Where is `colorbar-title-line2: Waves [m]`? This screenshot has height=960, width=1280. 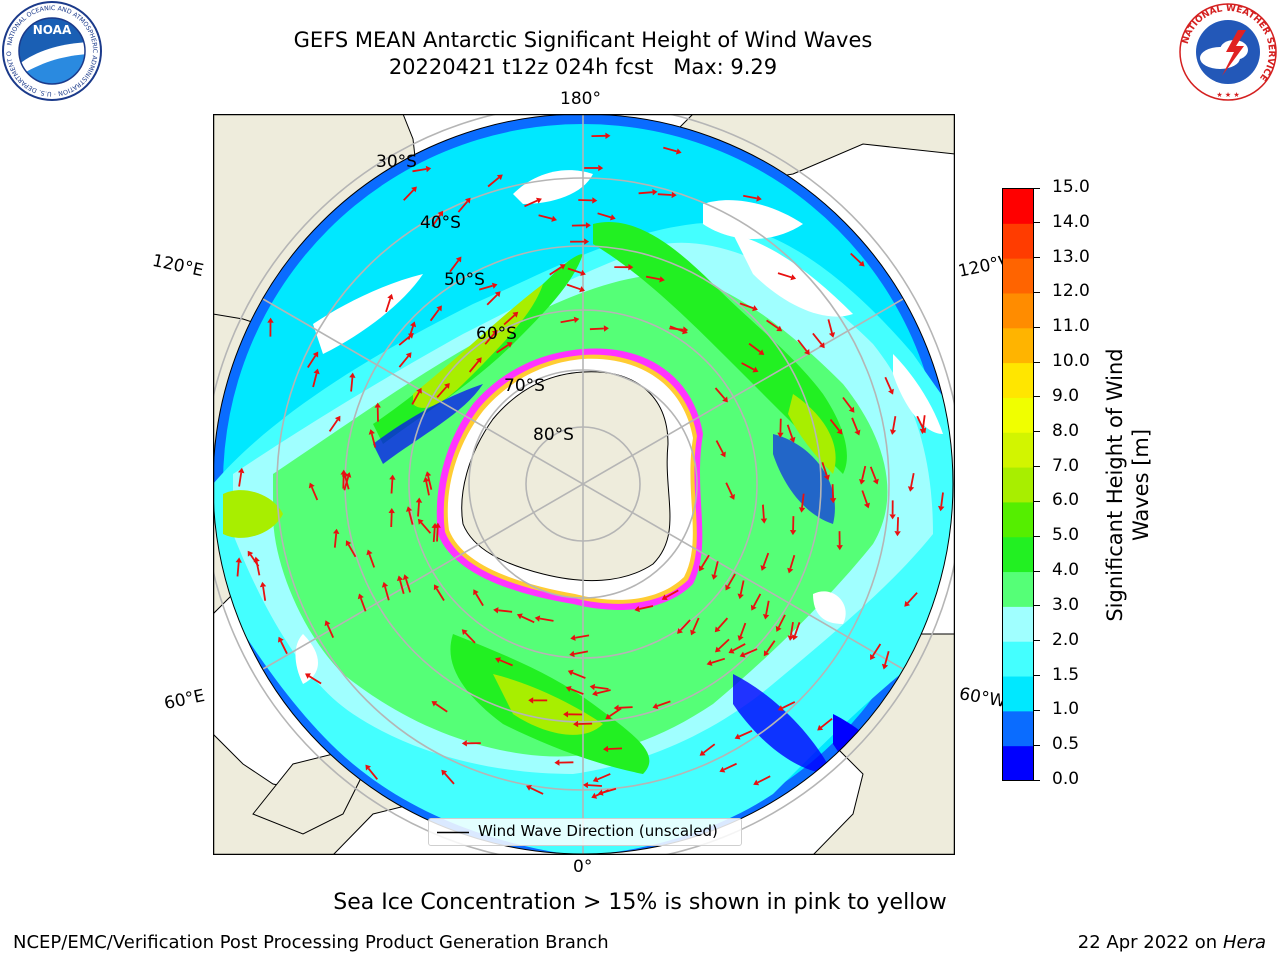
colorbar-title-line2: Waves [m] is located at coordinates (1141, 485).